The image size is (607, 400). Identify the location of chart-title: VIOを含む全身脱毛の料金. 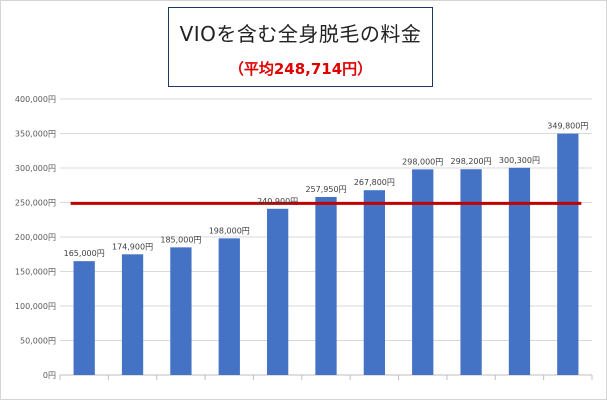
(300, 34).